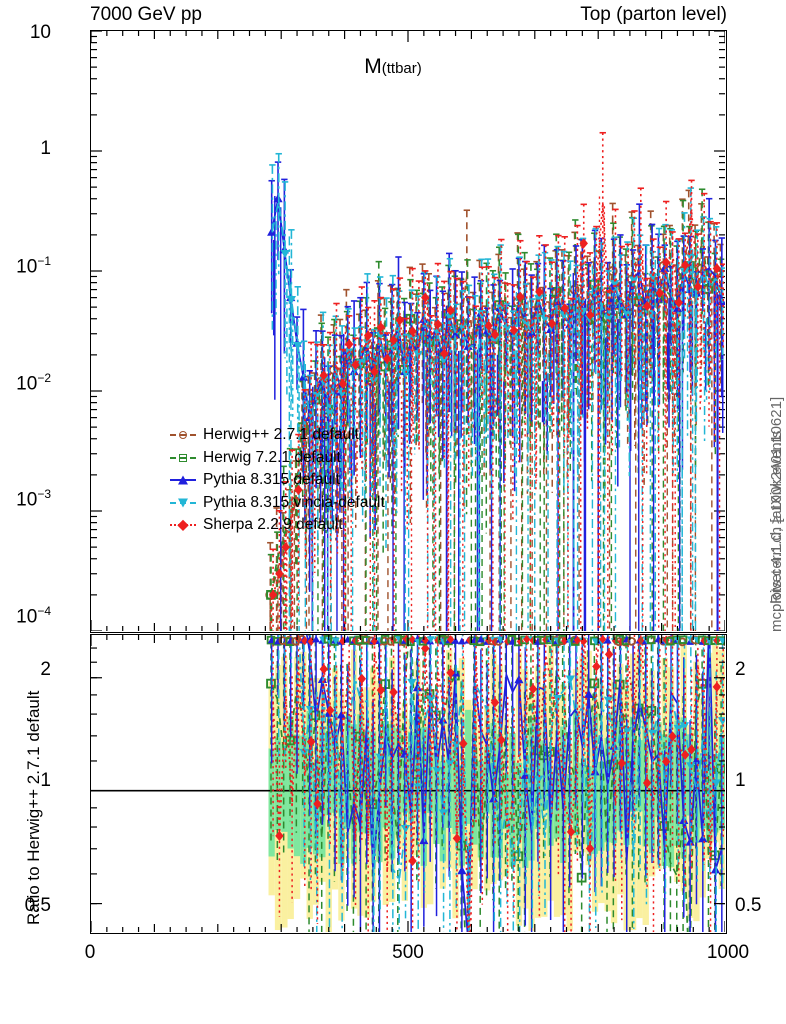 Image resolution: width=786 pixels, height=1024 pixels. Describe the element at coordinates (728, 952) in the screenshot. I see `x-tick-1000: 1000` at that location.